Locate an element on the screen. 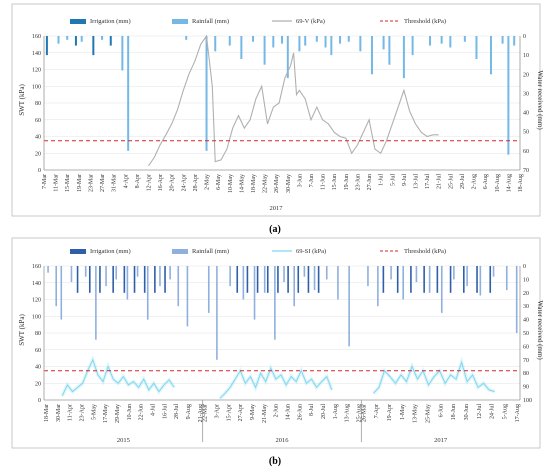 The image size is (550, 472). panel-b-year-label: 2017 is located at coordinates (441, 440).